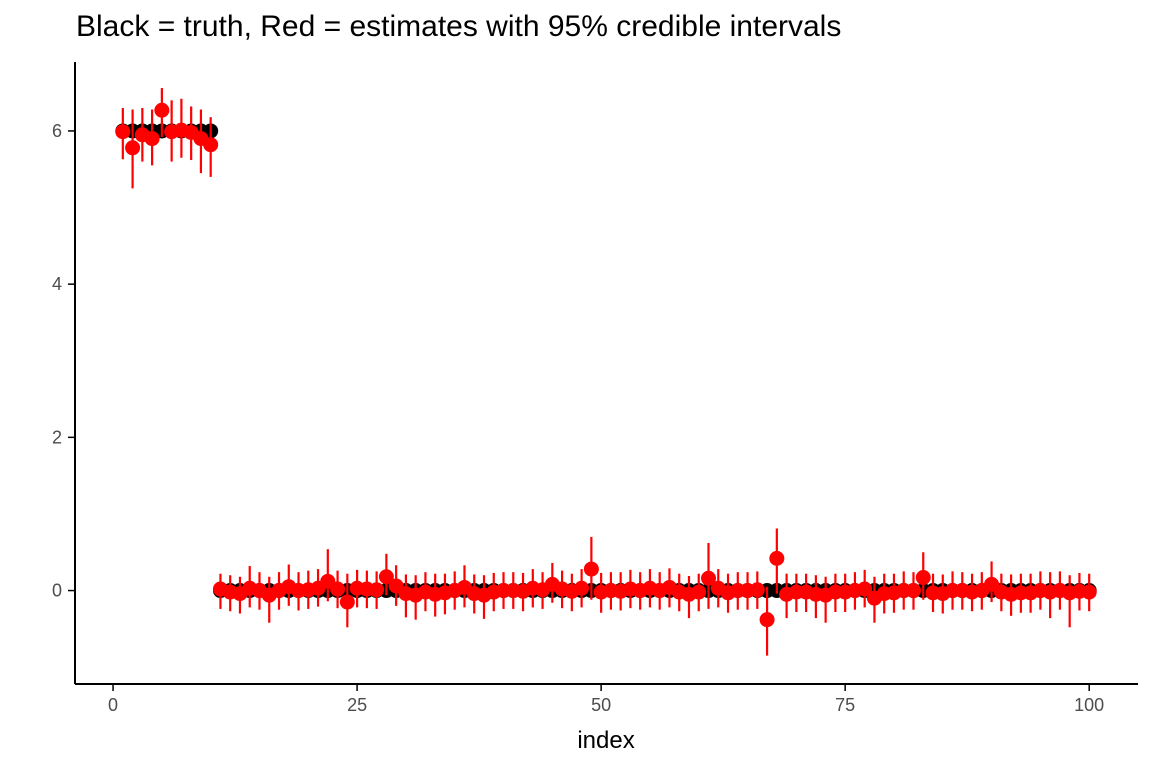  Describe the element at coordinates (57, 437) in the screenshot. I see `y-tick-label: 2` at that location.